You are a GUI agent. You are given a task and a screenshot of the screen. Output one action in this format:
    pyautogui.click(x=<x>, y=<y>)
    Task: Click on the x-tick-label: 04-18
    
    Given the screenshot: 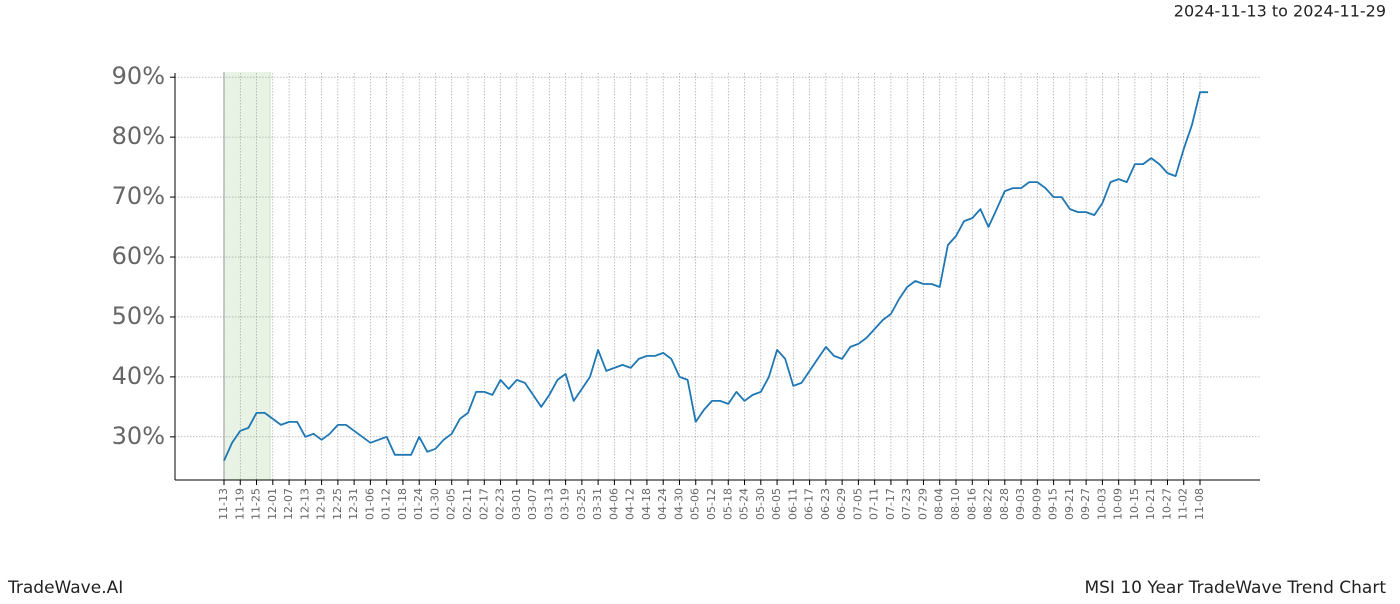 What is the action you would take?
    pyautogui.click(x=646, y=504)
    